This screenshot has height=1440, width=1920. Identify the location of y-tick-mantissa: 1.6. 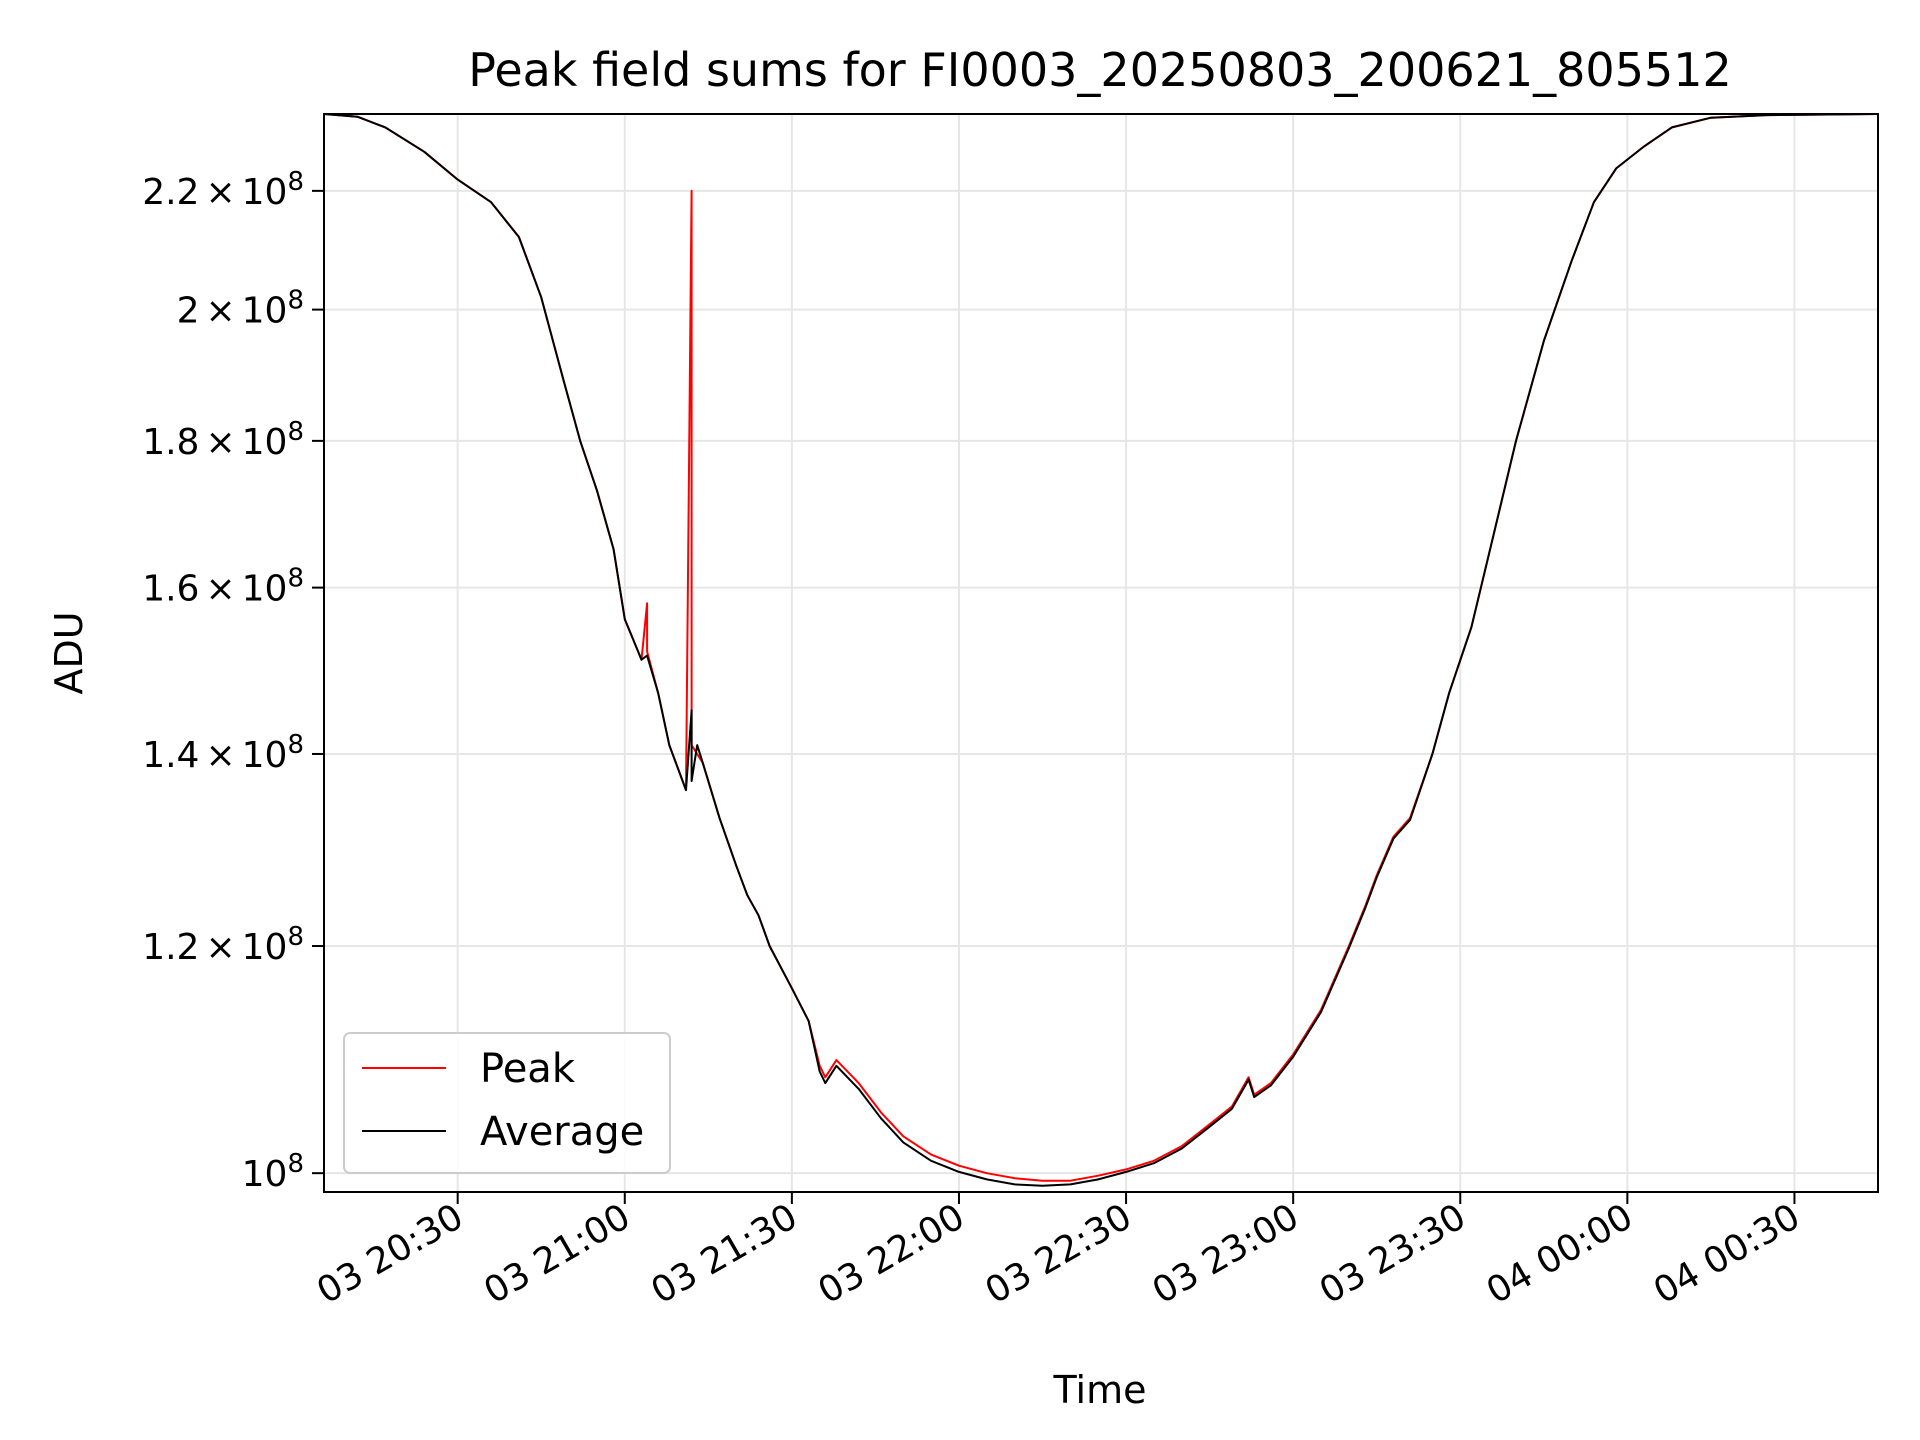
(170, 589).